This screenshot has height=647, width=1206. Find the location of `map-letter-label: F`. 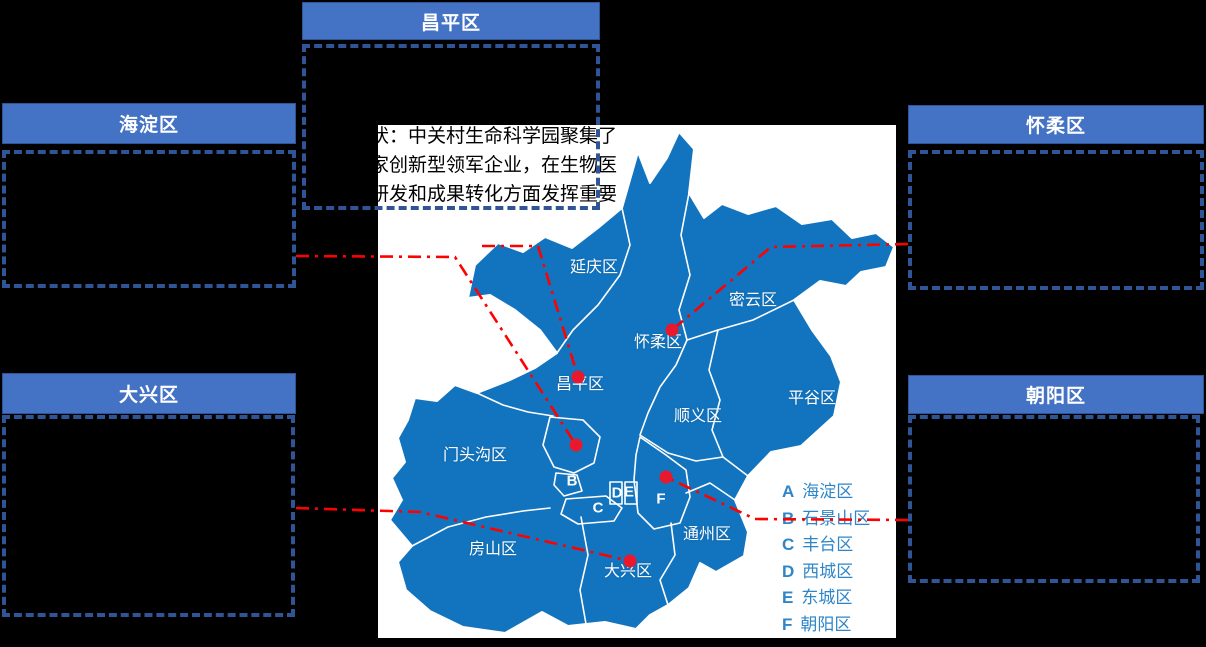

map-letter-label: F is located at coordinates (661, 499).